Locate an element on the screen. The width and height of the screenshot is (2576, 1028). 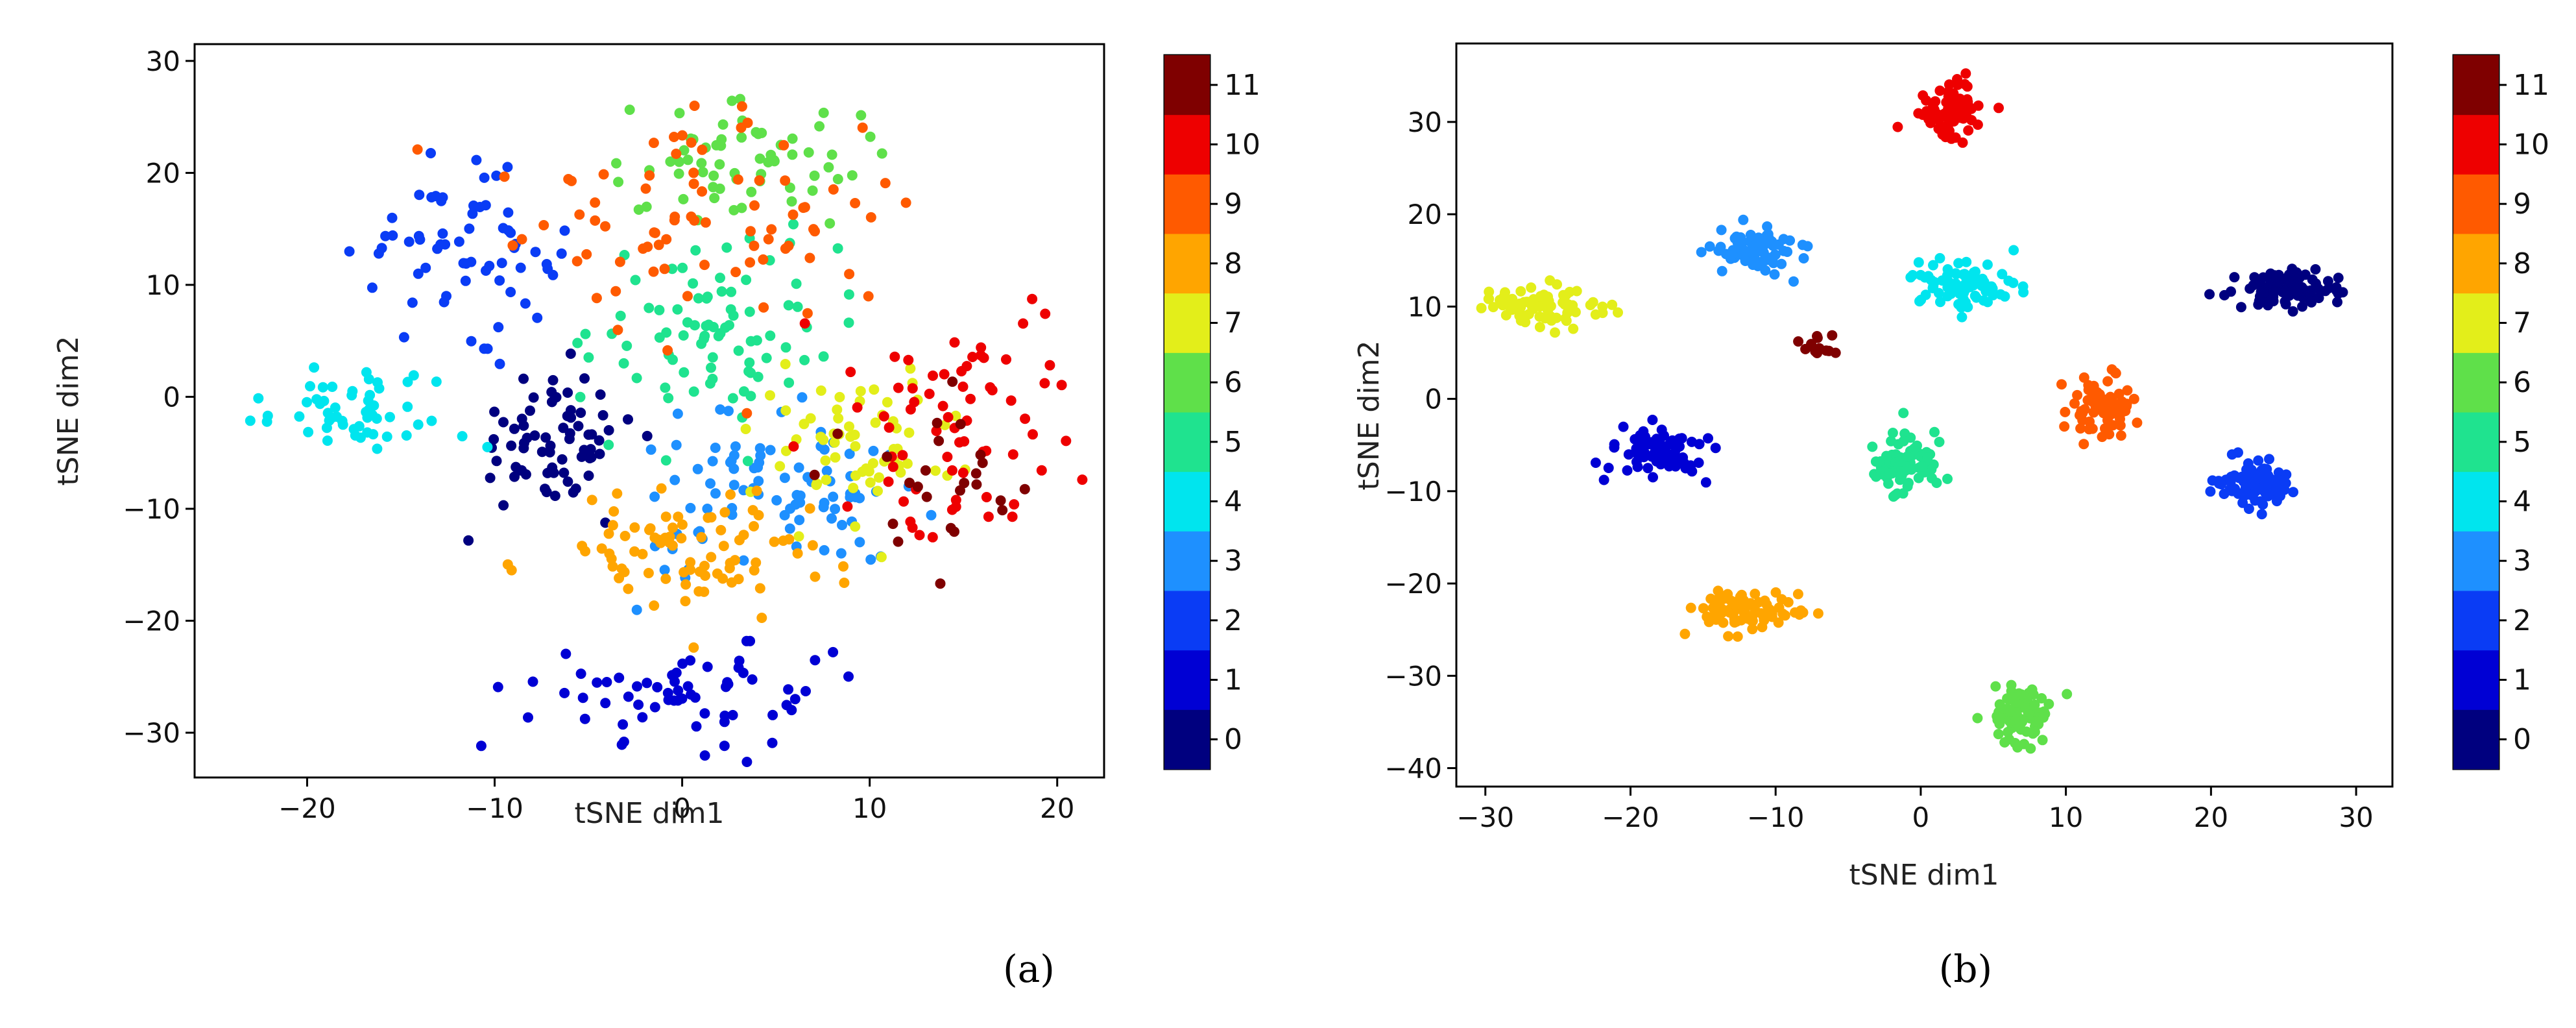
x-tick-label: 20 is located at coordinates (1057, 808).